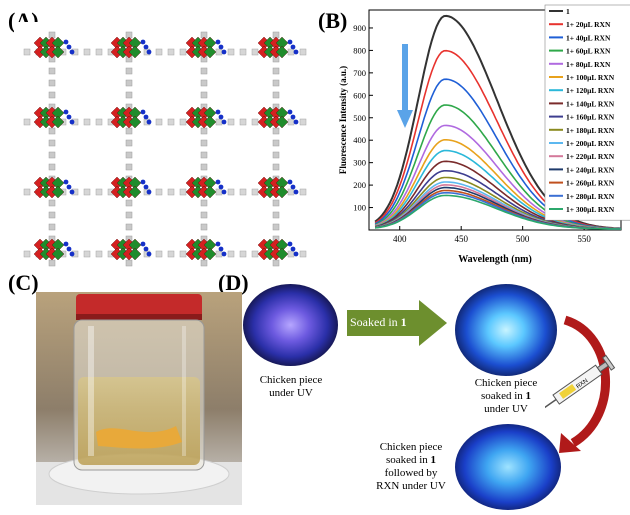 This screenshot has width=630, height=515. I want to click on legend-box, so click(587, 112).